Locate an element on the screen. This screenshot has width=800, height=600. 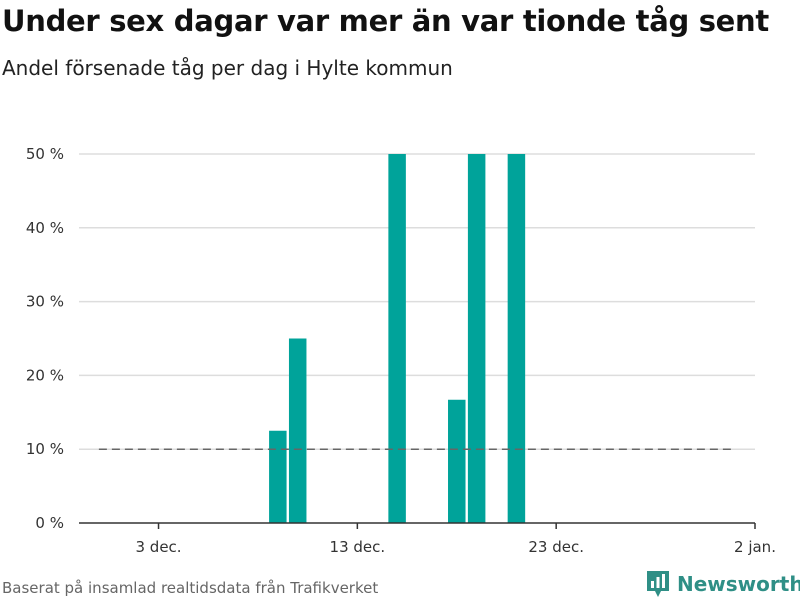
y-axis-labels: 0 % 10 % 20 % 30 % 40 % 50 % is located at coordinates (45, 338).